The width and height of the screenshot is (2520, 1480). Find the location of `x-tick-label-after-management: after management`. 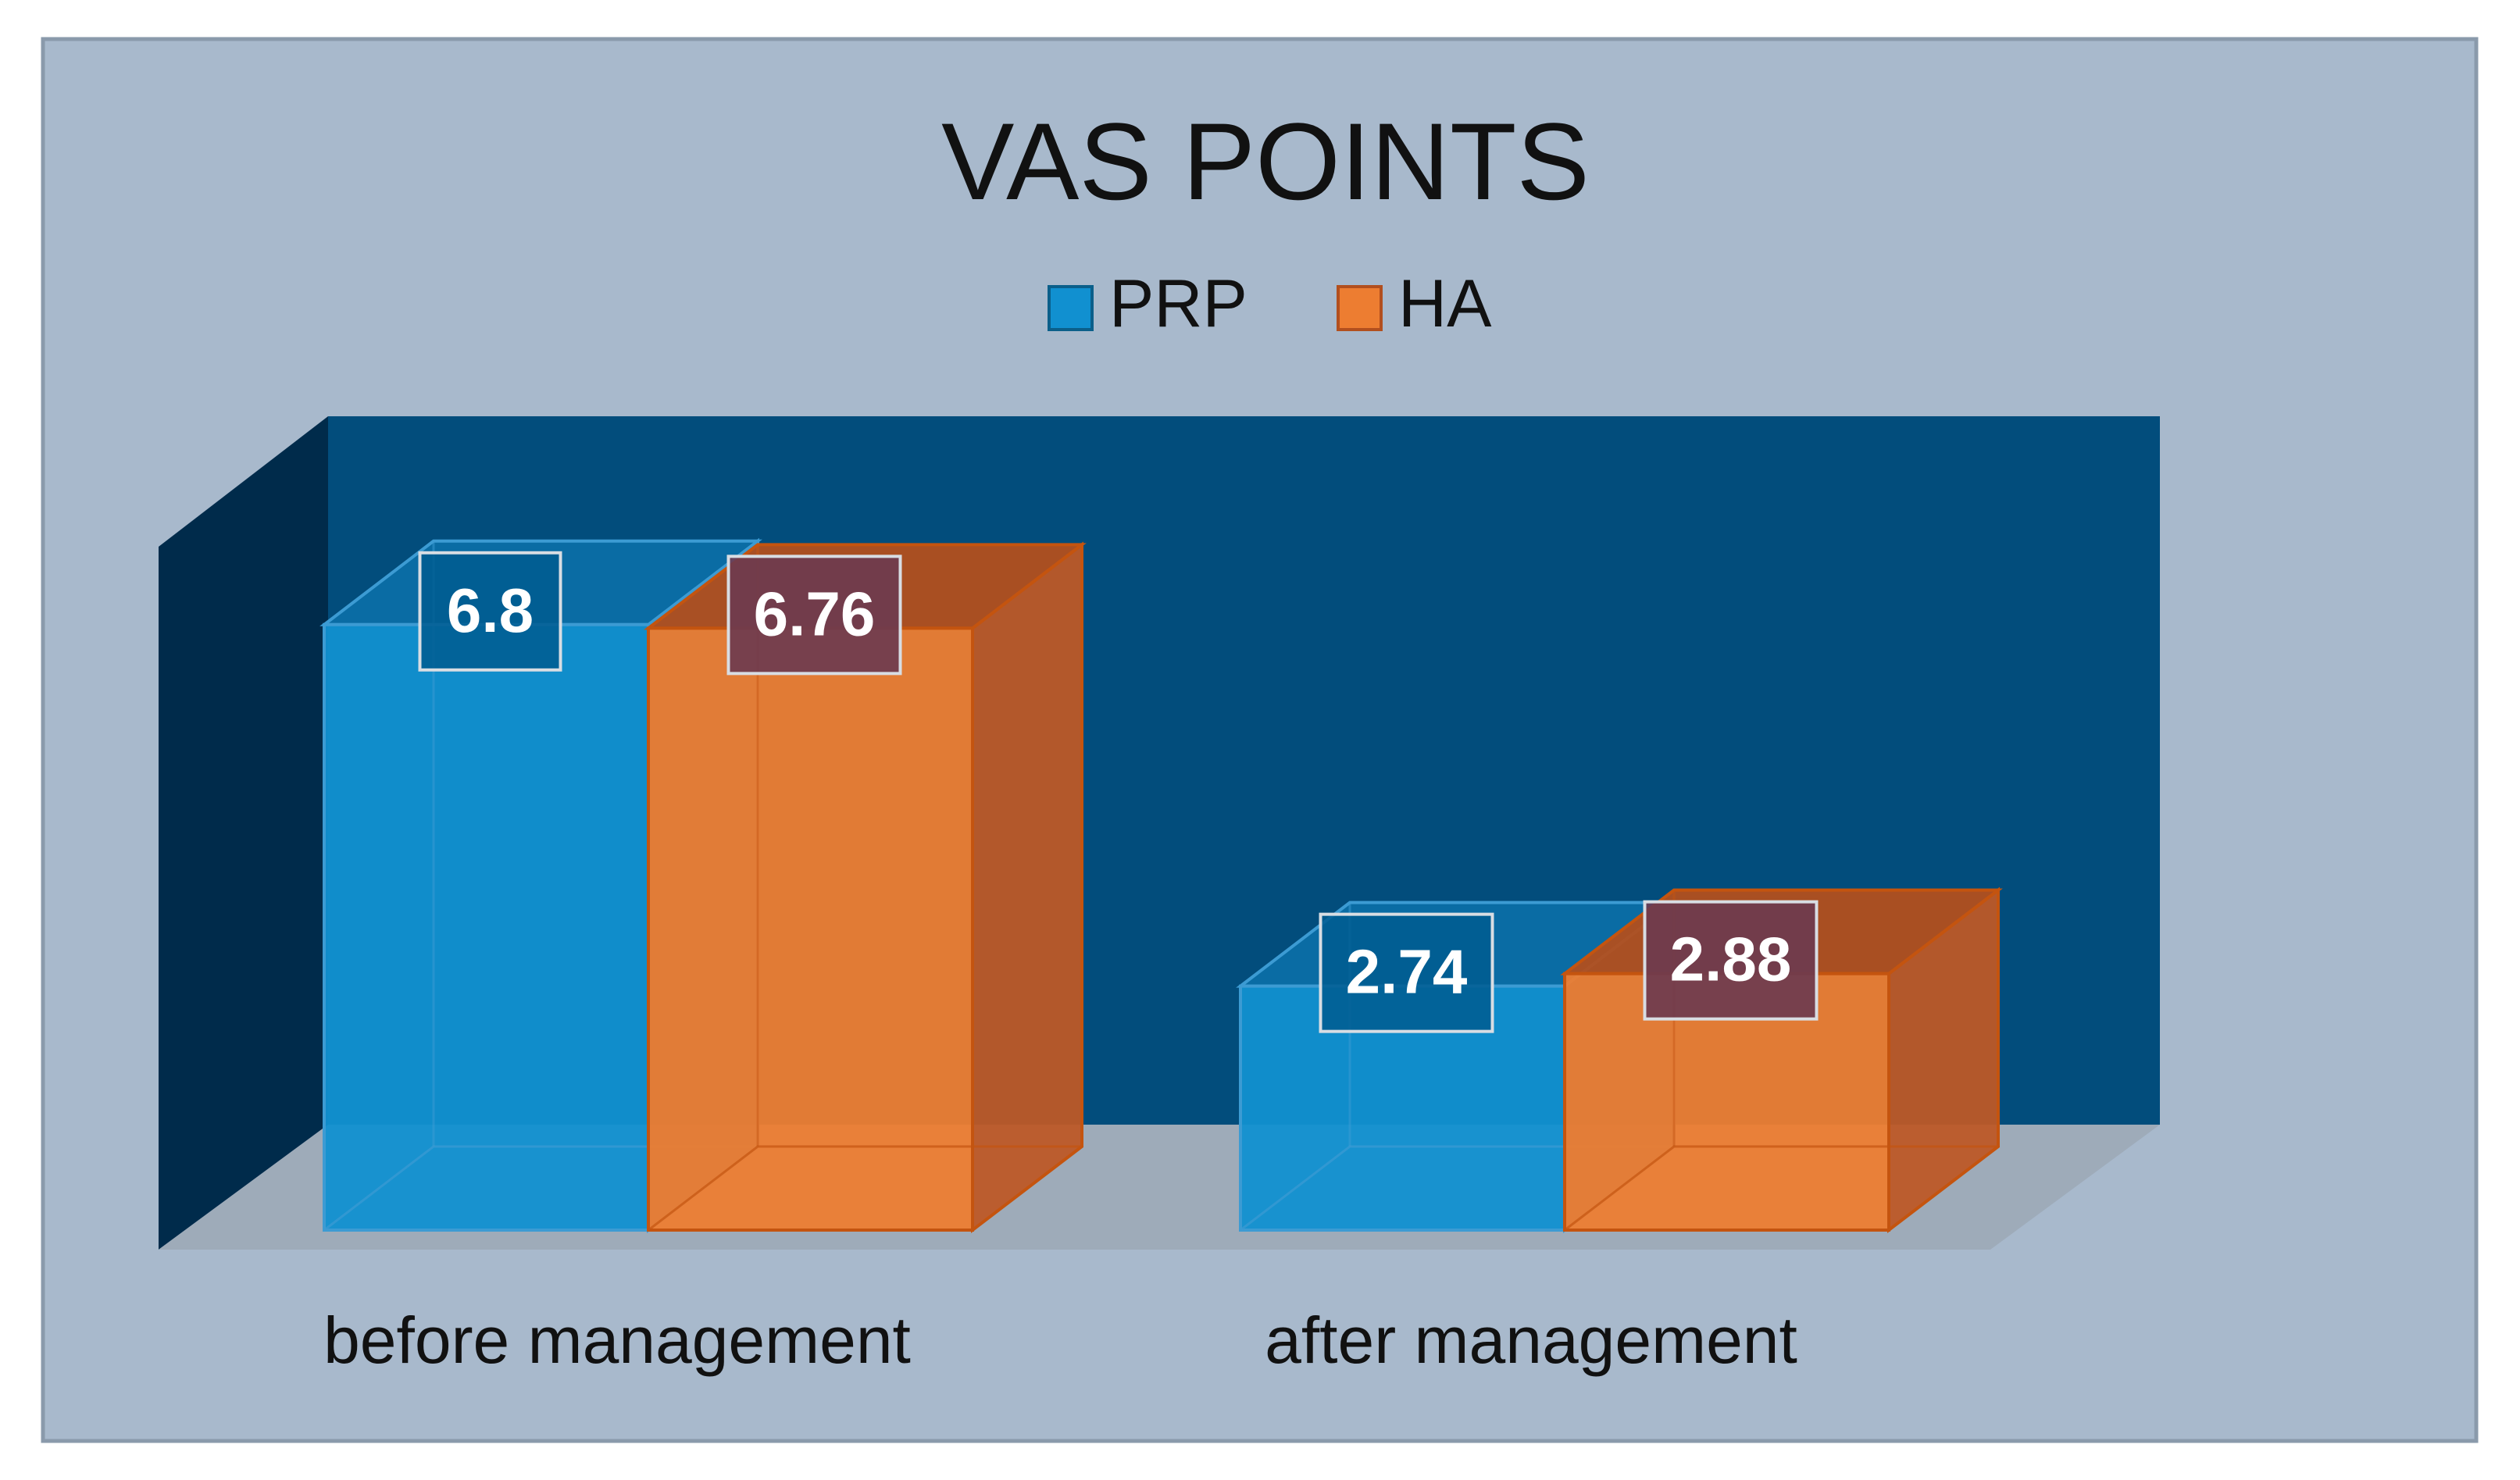

x-tick-label-after-management: after management is located at coordinates (1531, 1340).